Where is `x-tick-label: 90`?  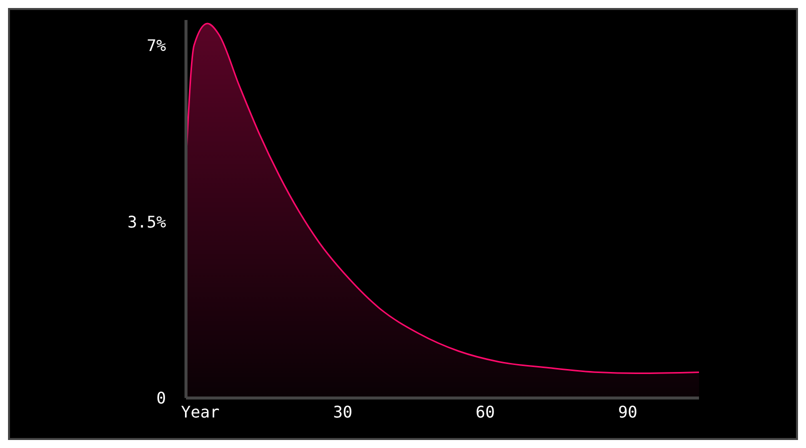
x-tick-label: 90 is located at coordinates (628, 412).